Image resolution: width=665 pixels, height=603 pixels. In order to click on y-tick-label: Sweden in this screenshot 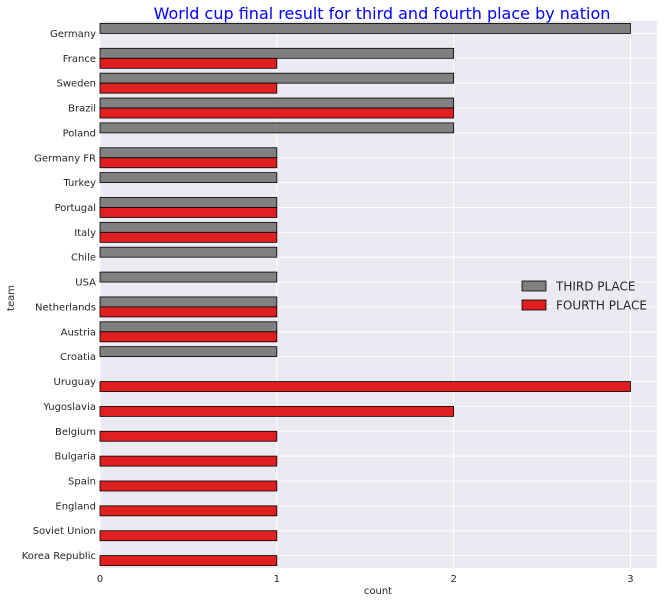, I will do `click(76, 84)`.